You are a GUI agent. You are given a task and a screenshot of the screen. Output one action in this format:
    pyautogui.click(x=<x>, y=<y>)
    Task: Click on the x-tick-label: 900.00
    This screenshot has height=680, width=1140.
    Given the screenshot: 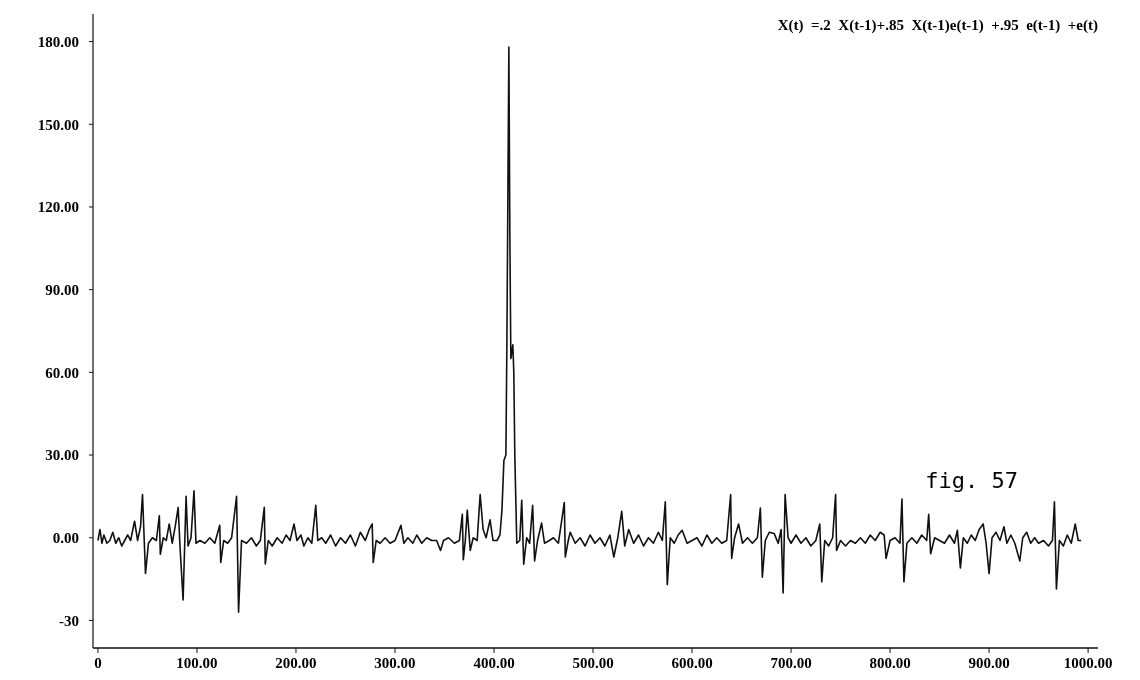 What is the action you would take?
    pyautogui.click(x=989, y=663)
    